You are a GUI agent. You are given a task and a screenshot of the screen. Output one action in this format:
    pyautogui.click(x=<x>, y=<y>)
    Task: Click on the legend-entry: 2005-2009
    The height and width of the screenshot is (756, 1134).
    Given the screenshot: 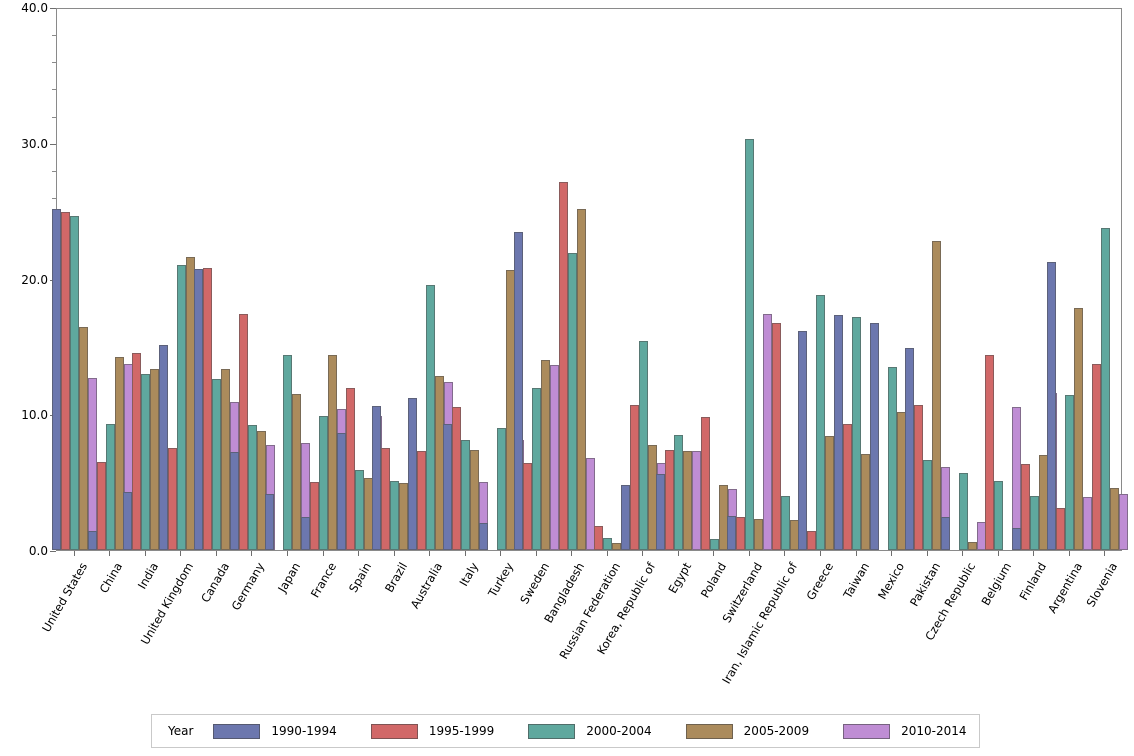 What is the action you would take?
    pyautogui.click(x=747, y=731)
    